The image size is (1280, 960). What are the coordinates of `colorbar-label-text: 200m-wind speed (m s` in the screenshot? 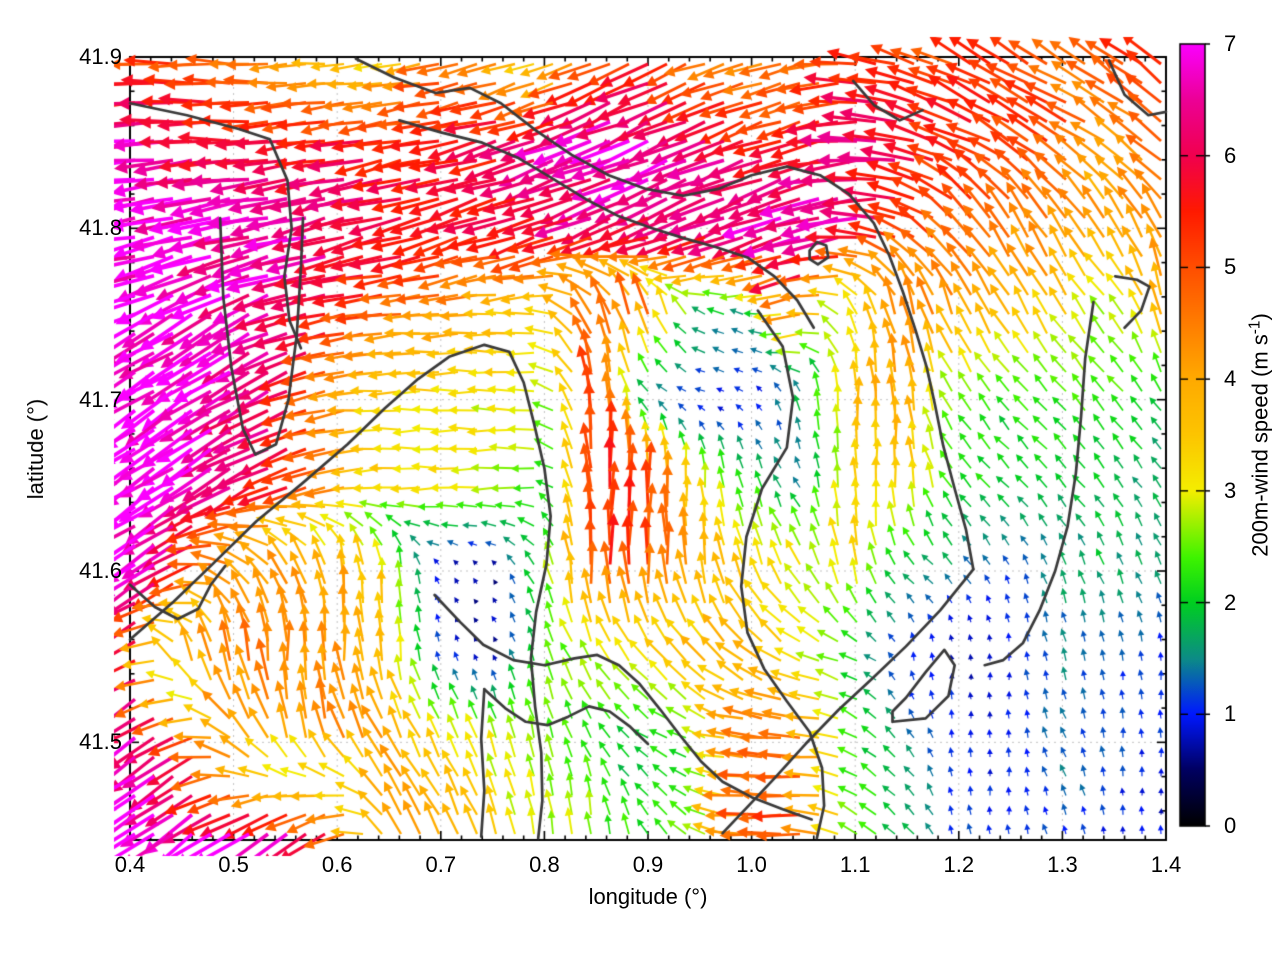 It's located at (1260, 445).